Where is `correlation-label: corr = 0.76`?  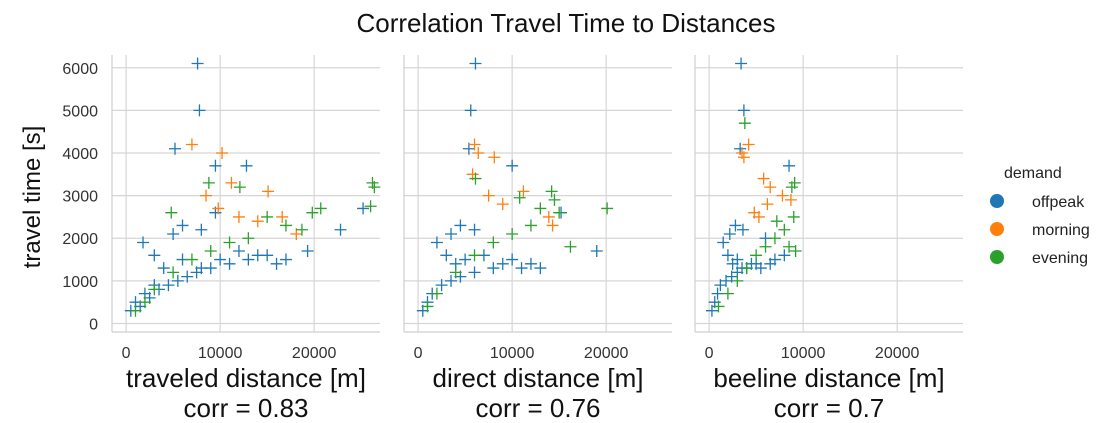
correlation-label: corr = 0.76 is located at coordinates (537, 408).